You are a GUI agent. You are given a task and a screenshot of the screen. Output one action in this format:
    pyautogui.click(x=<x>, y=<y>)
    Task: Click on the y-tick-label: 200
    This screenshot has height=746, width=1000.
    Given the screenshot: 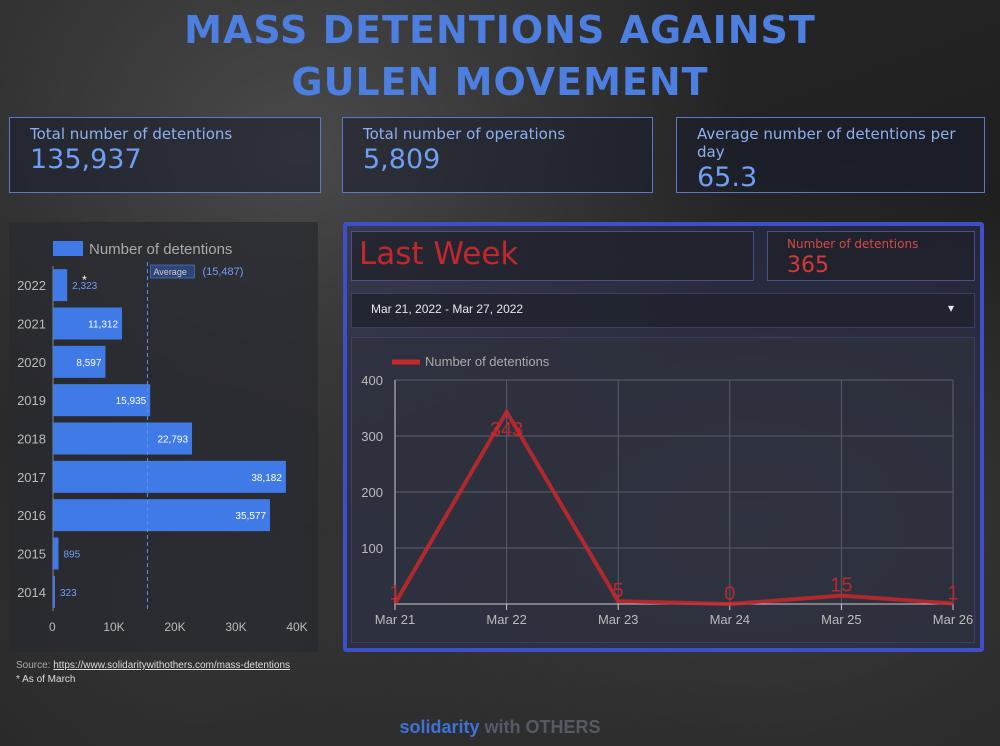 What is the action you would take?
    pyautogui.click(x=372, y=492)
    